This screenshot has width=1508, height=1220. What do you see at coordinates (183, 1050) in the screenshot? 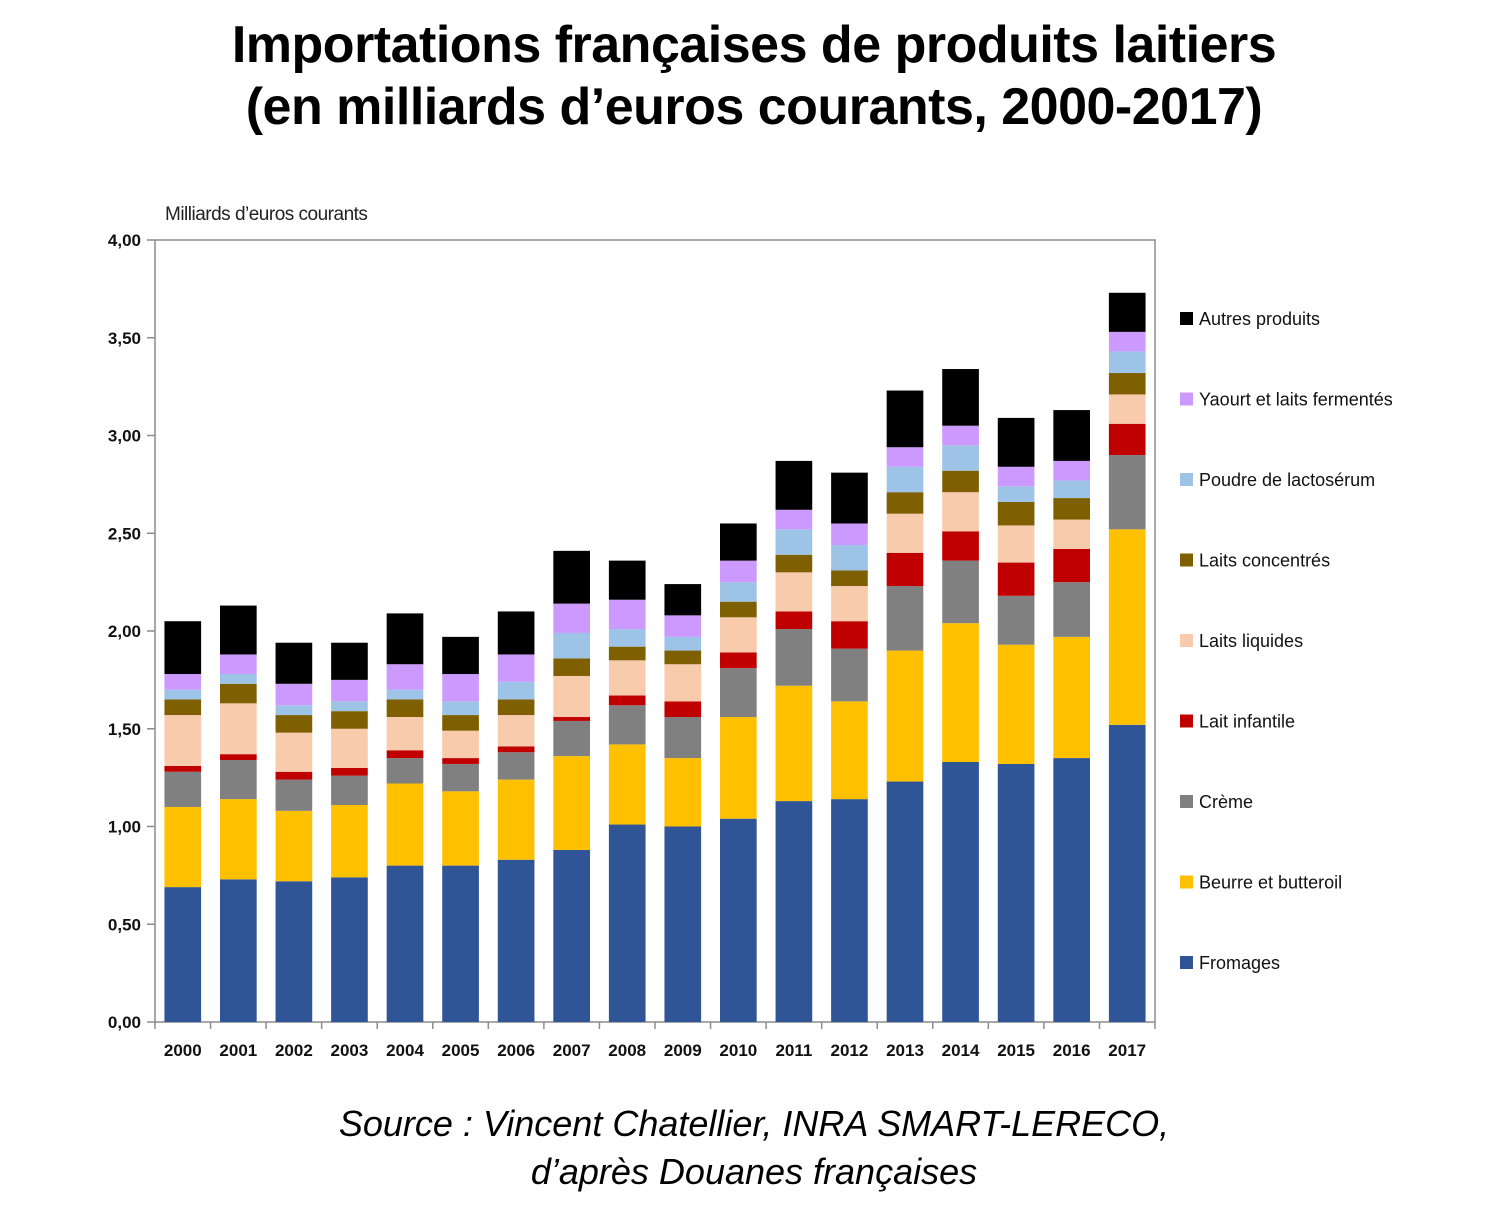
I see `x-tick-label: 2000` at bounding box center [183, 1050].